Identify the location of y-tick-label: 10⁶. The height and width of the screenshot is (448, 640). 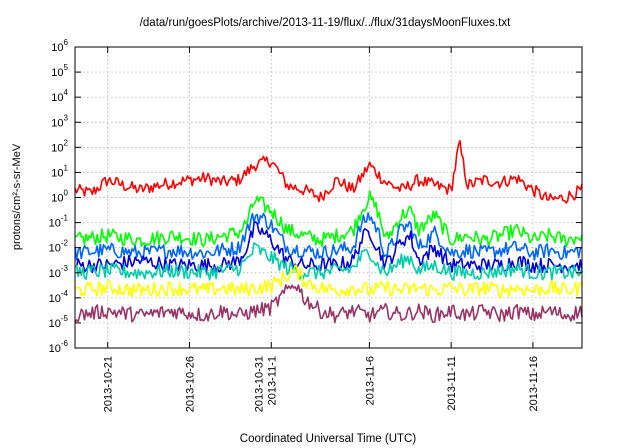
(59, 46).